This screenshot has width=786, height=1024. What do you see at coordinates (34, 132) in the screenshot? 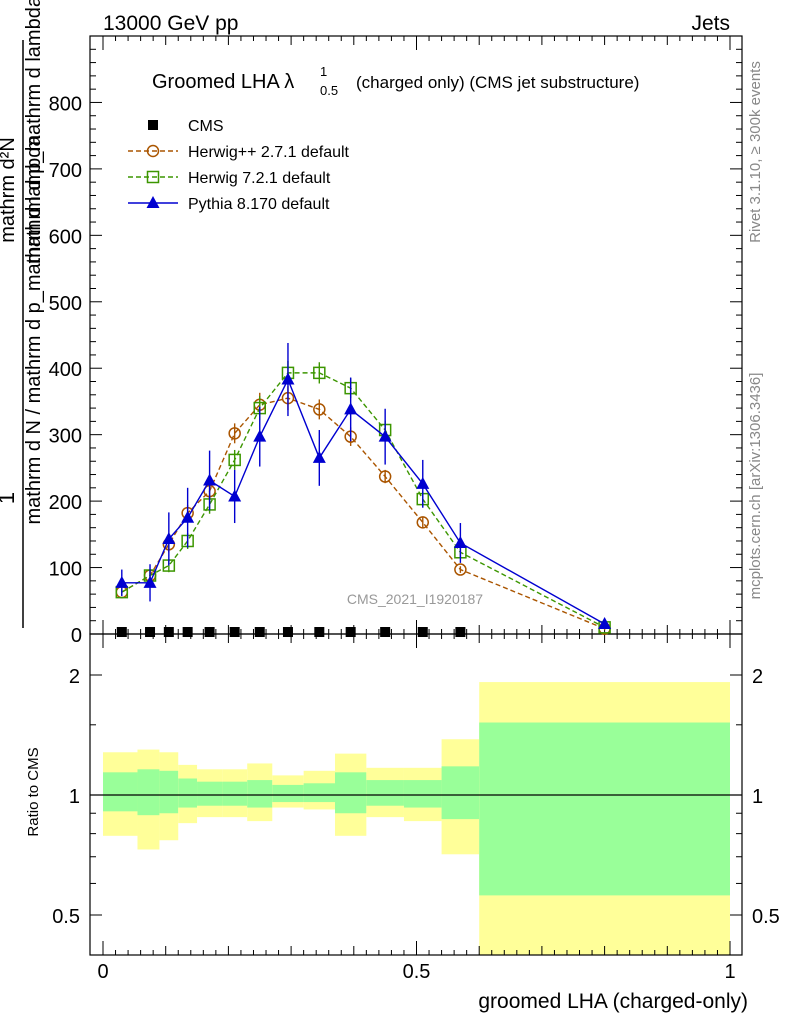
I see `y-label-denominator: mathrm d p_mathrm d lambda` at bounding box center [34, 132].